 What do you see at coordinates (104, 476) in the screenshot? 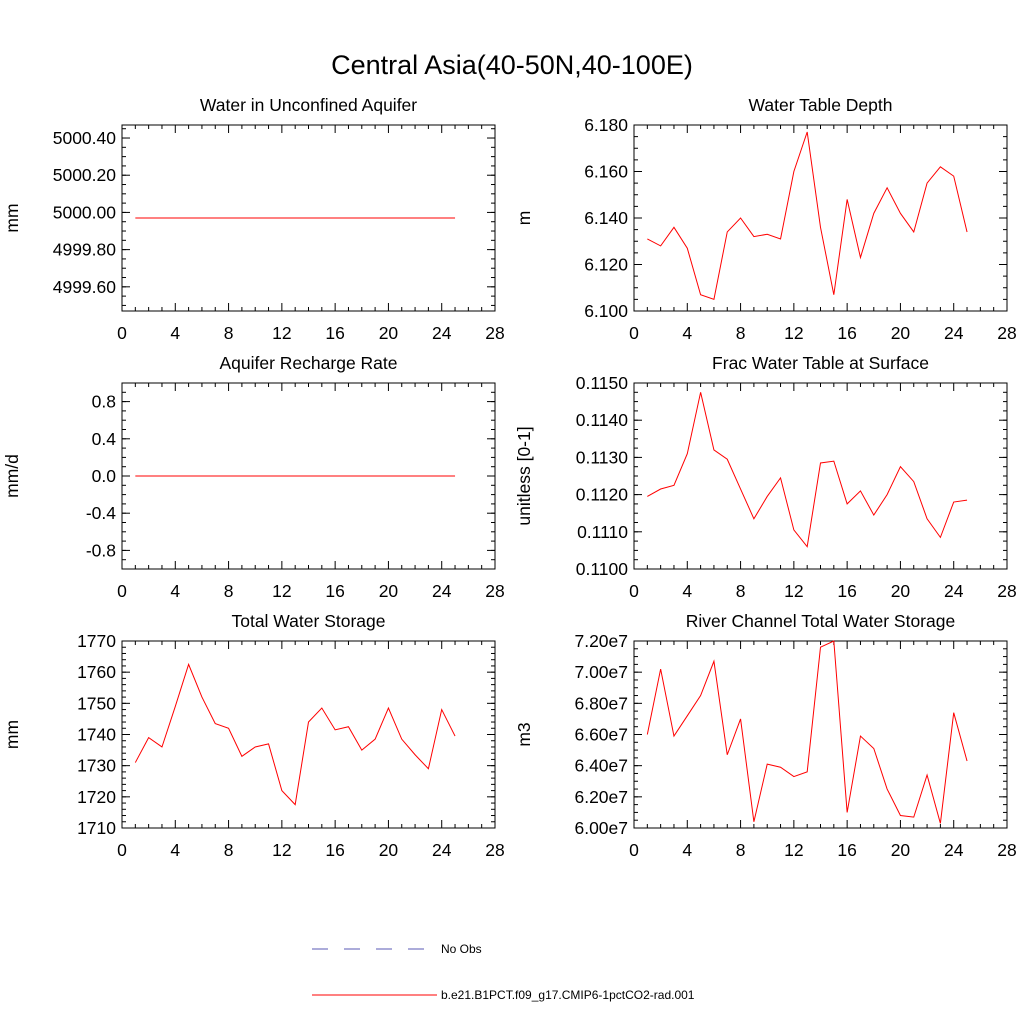
I see `y-tick-label: 0.0` at bounding box center [104, 476].